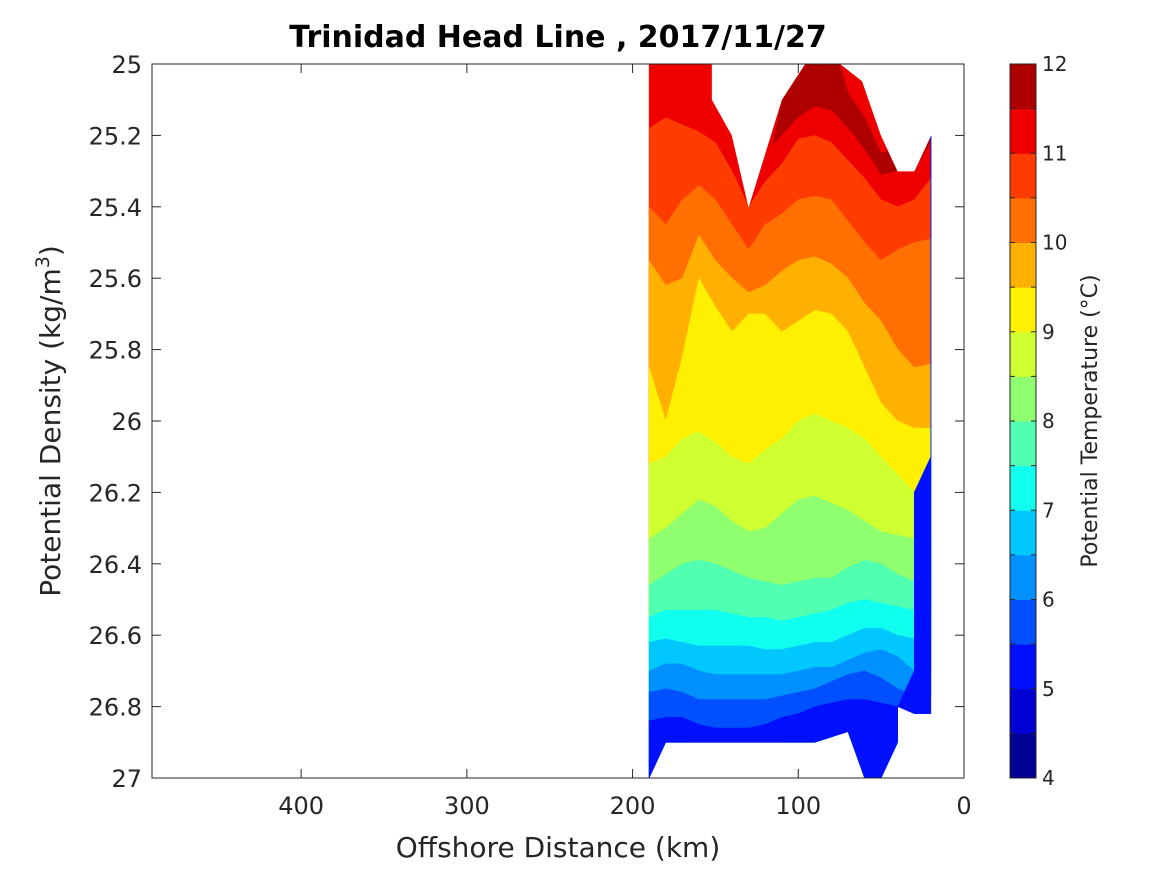 The height and width of the screenshot is (875, 1167). Describe the element at coordinates (126, 65) in the screenshot. I see `y-tick-label: 25` at that location.